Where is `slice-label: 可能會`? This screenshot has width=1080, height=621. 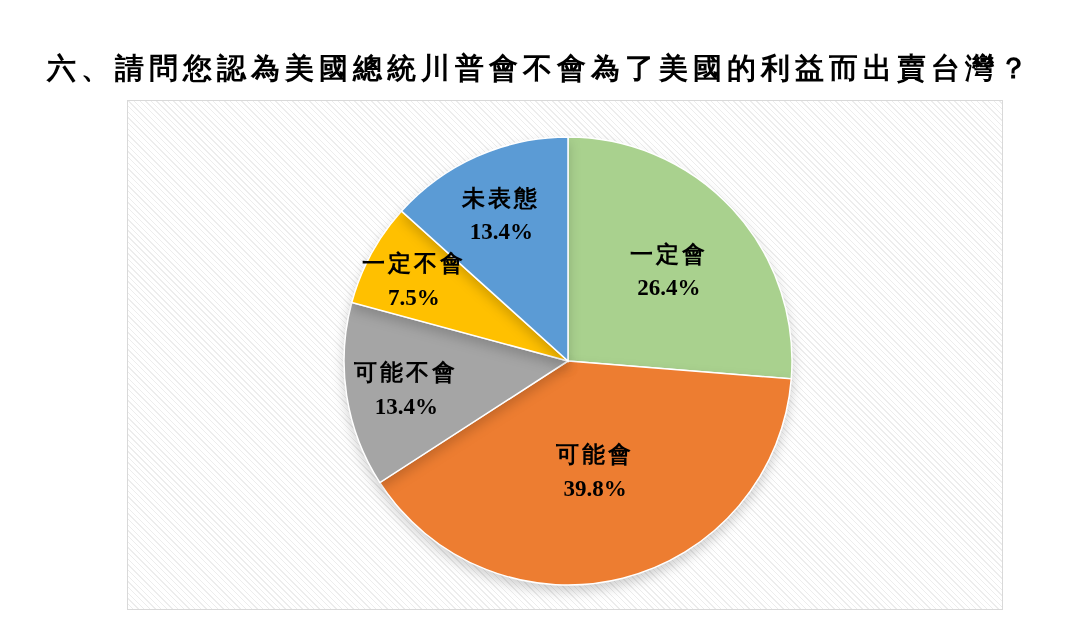 slice-label: 可能會 is located at coordinates (595, 455).